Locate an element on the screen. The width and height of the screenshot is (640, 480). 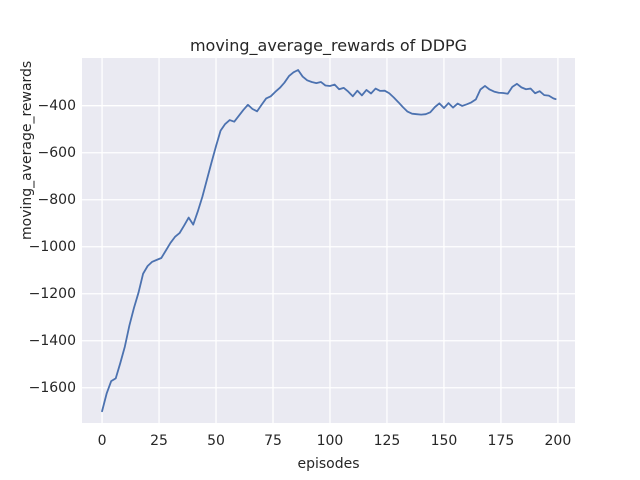
y-tick-label: −400 is located at coordinates (56, 105).